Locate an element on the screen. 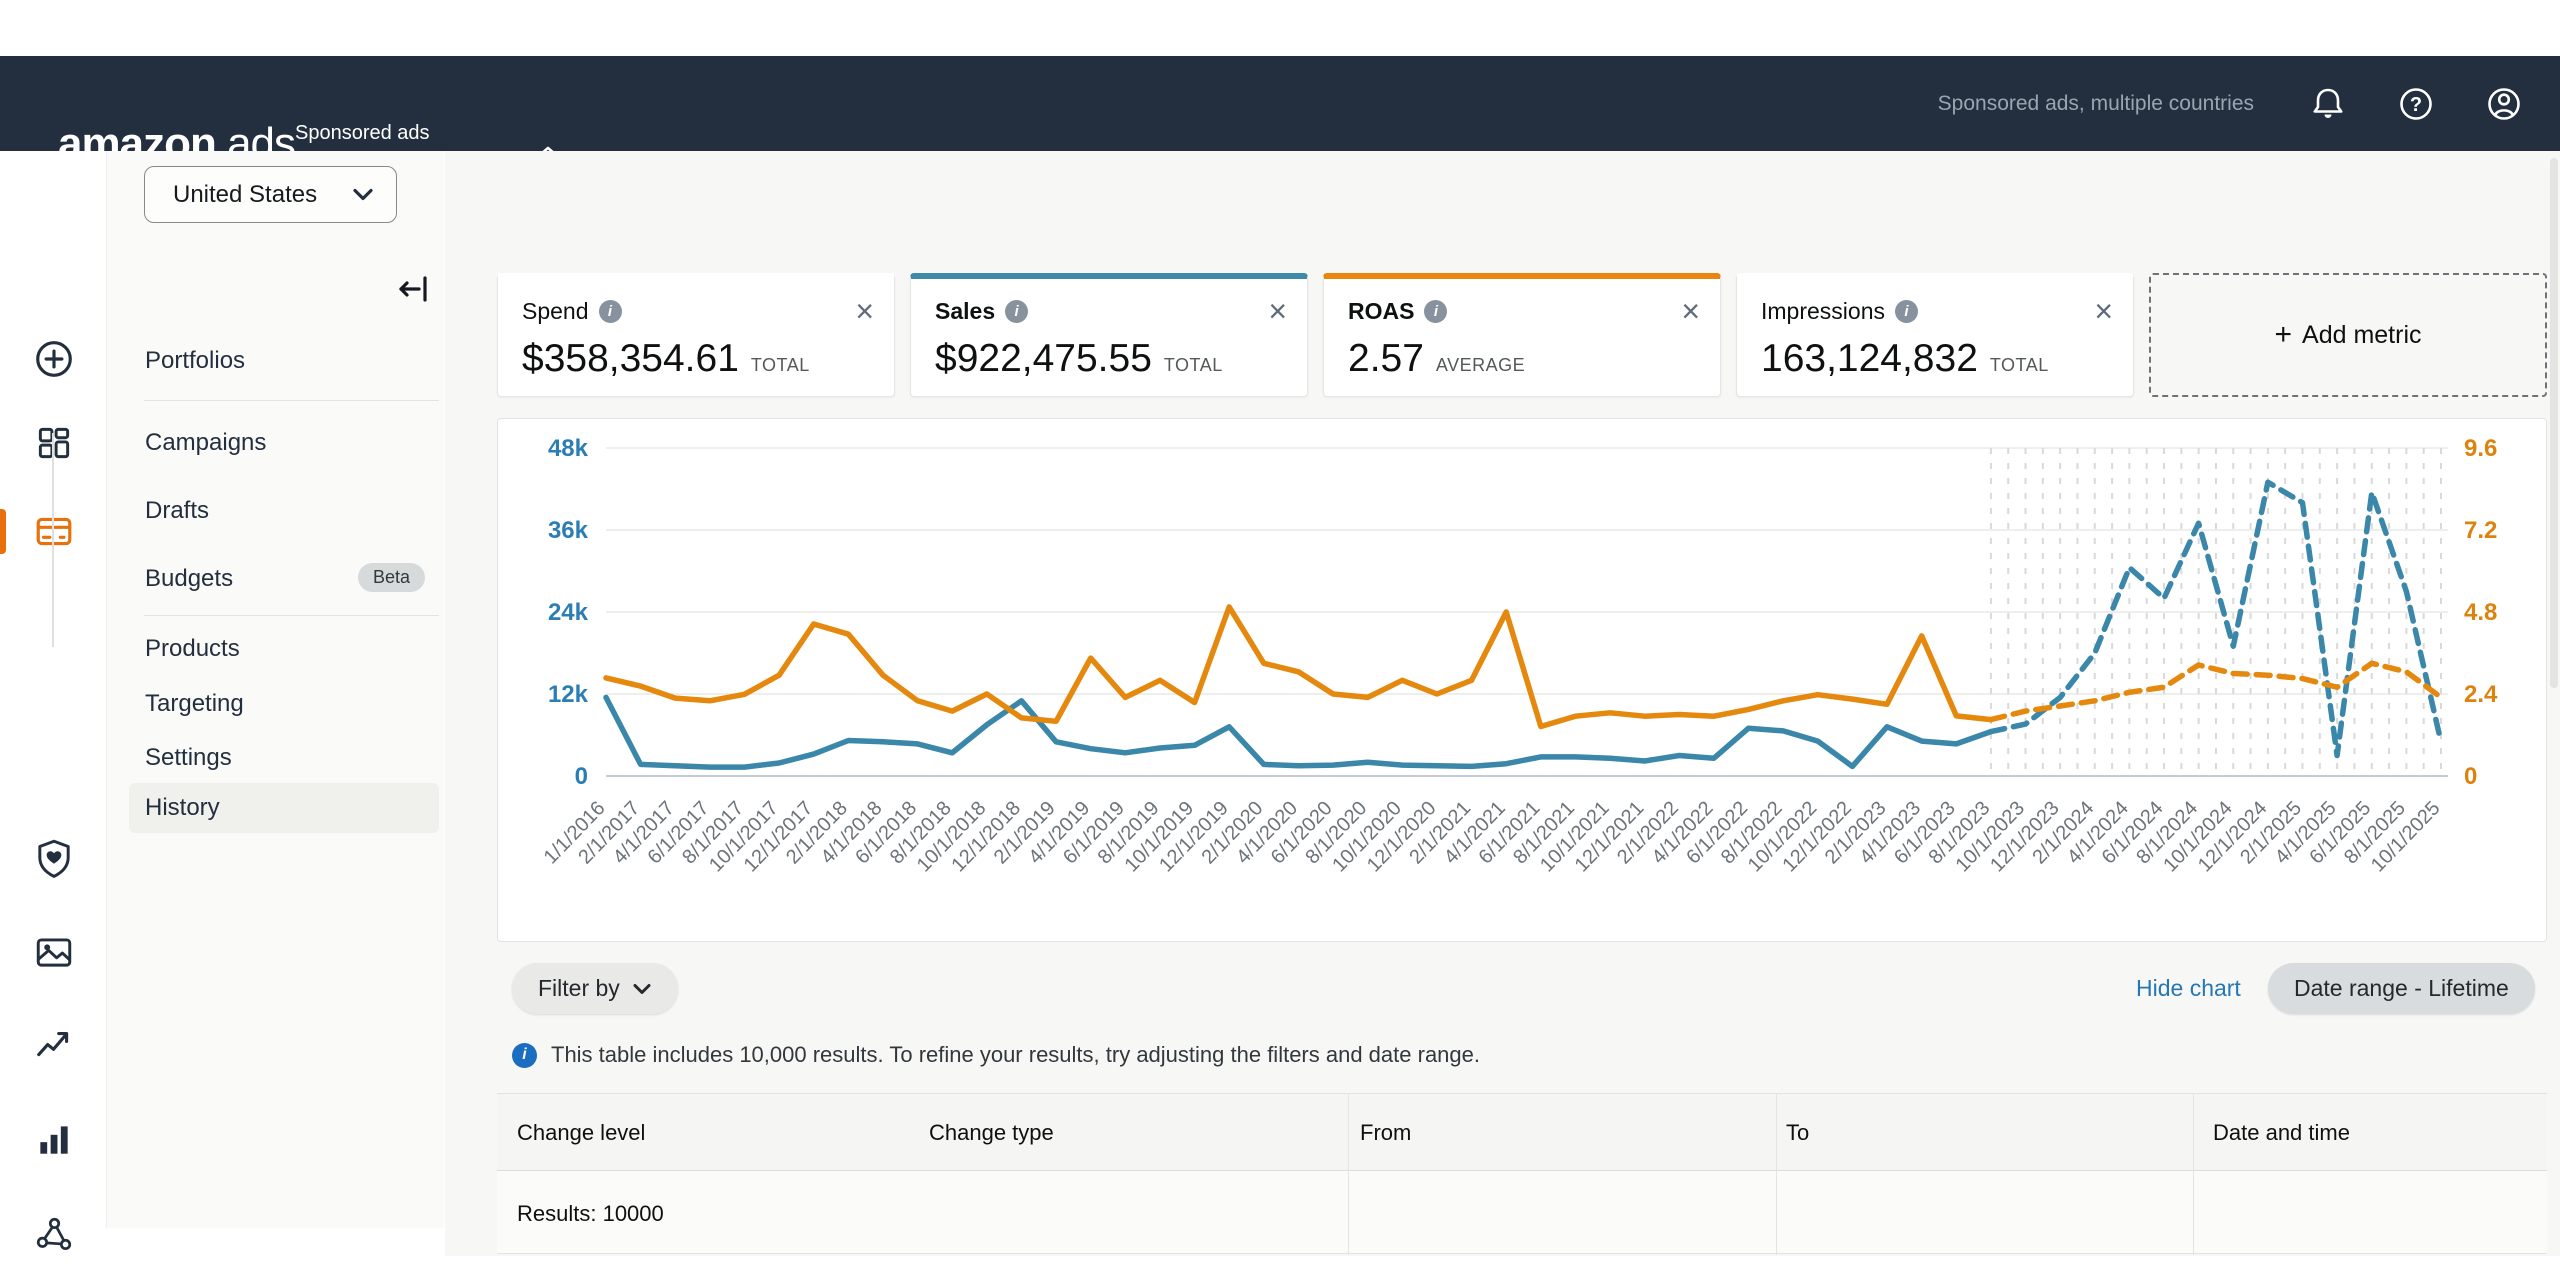 The image size is (2560, 1280). metric-value: $358,354.61 is located at coordinates (630, 358).